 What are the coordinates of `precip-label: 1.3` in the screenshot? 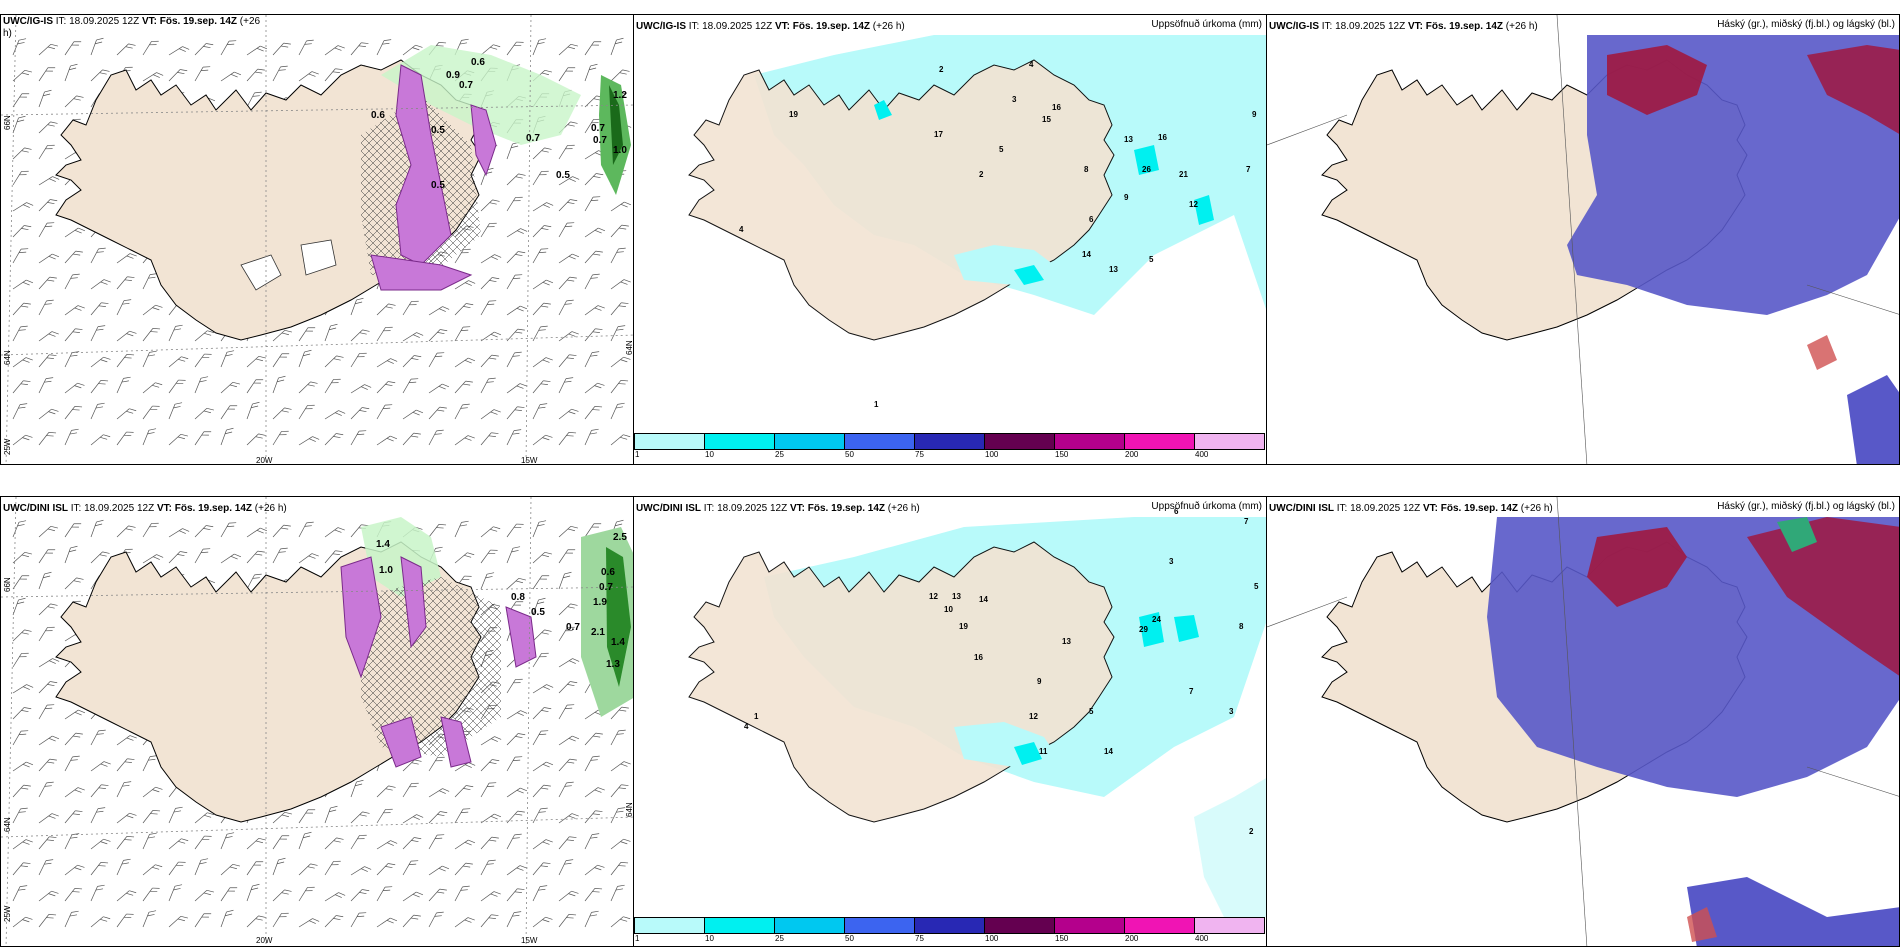 It's located at (613, 664).